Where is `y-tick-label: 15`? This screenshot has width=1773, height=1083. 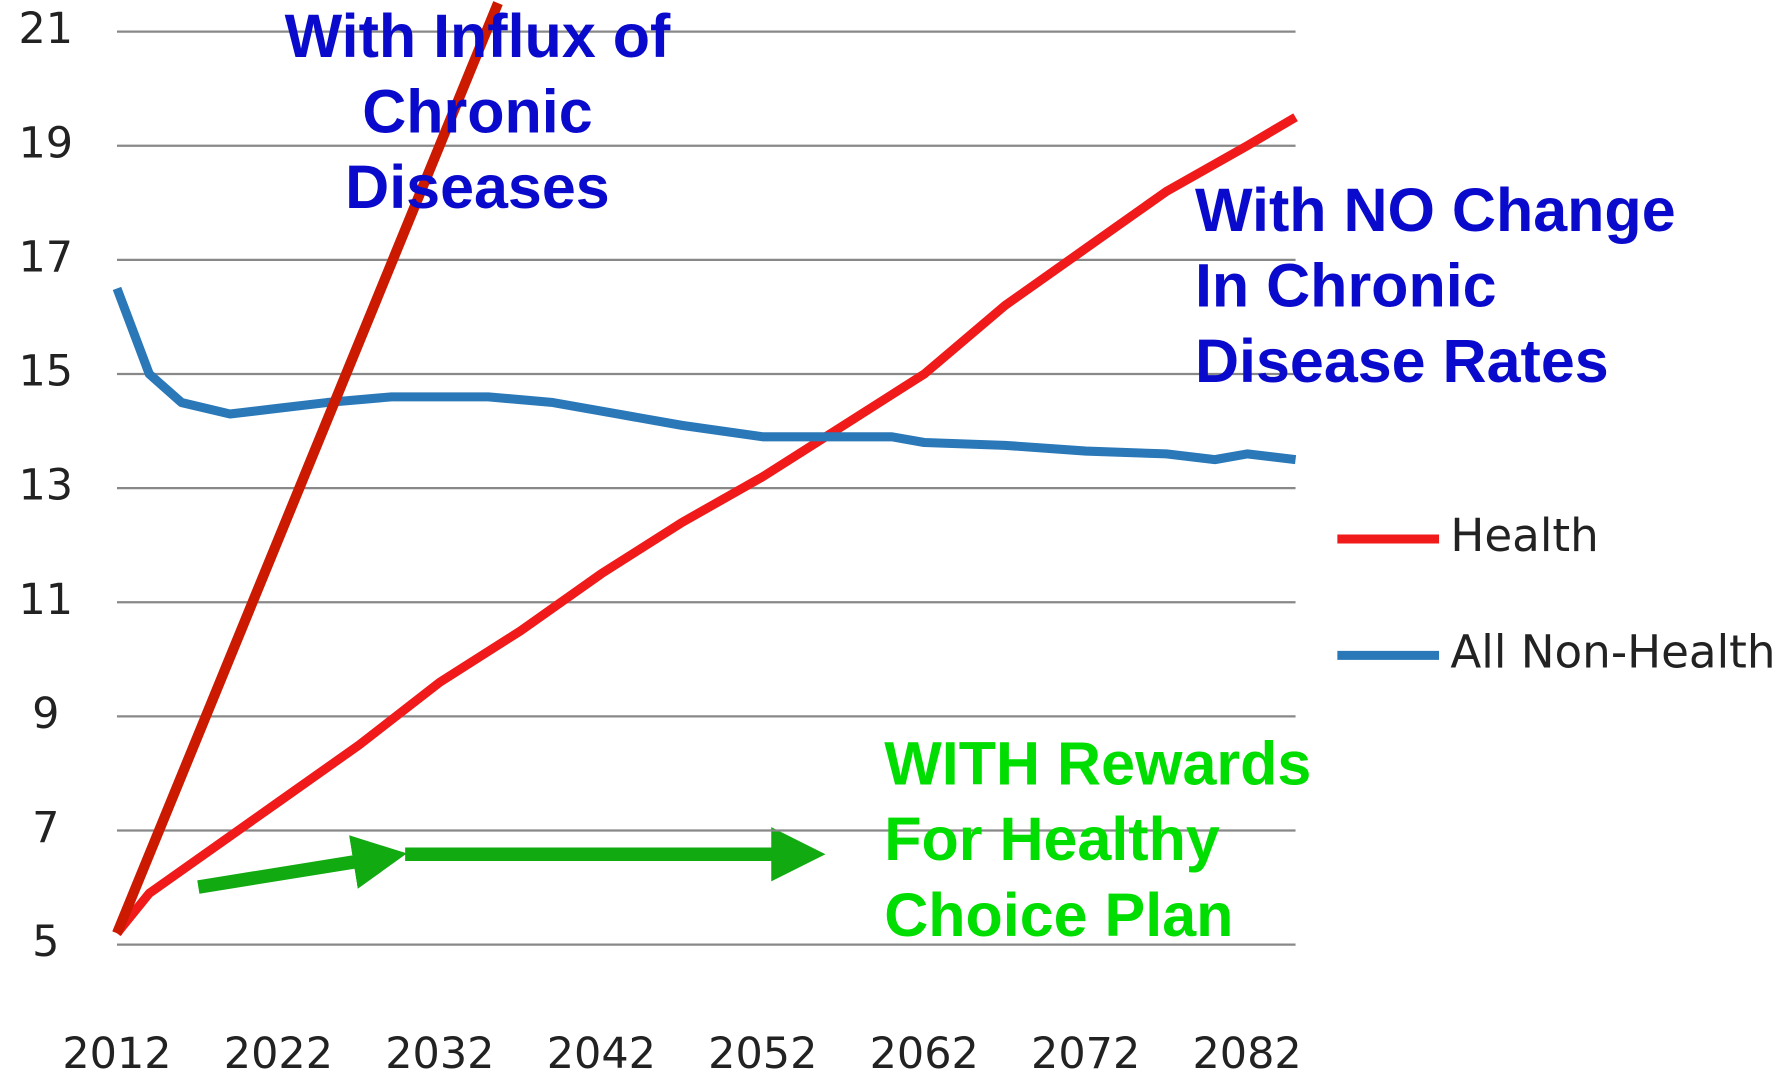
y-tick-label: 15 is located at coordinates (45, 372).